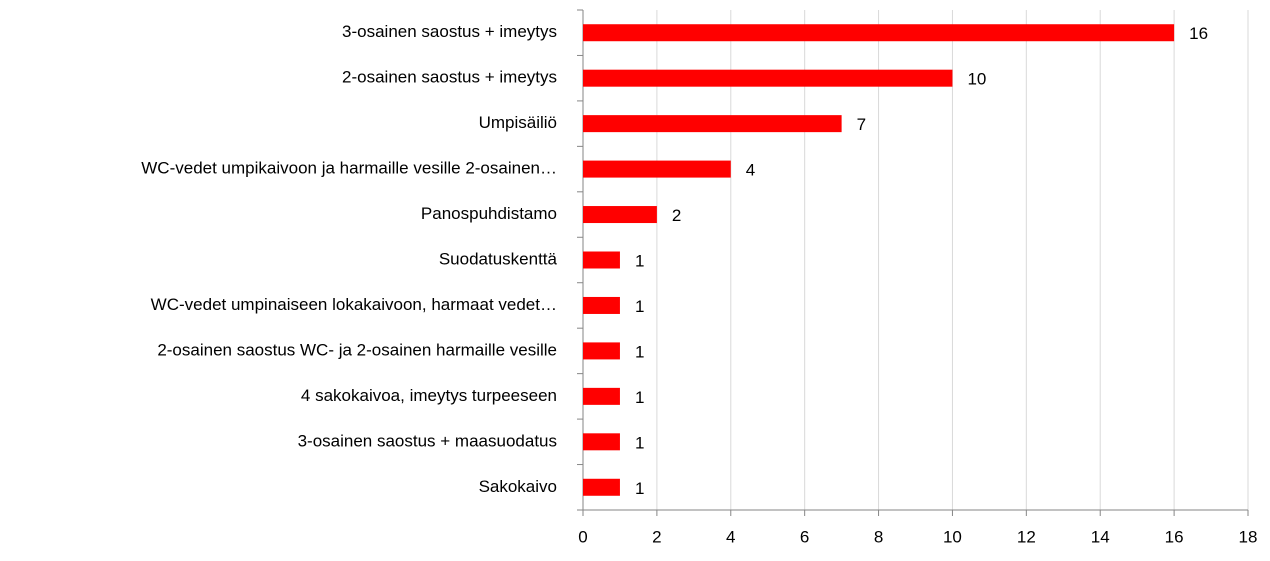 The image size is (1270, 561). Describe the element at coordinates (952, 536) in the screenshot. I see `x-tick-label: 10` at that location.